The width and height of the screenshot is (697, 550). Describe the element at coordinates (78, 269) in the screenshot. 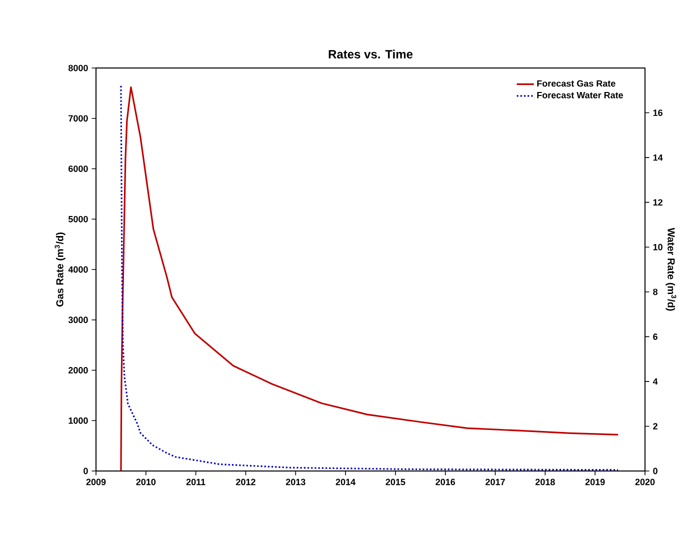

I see `y-tick-label: 4000` at that location.